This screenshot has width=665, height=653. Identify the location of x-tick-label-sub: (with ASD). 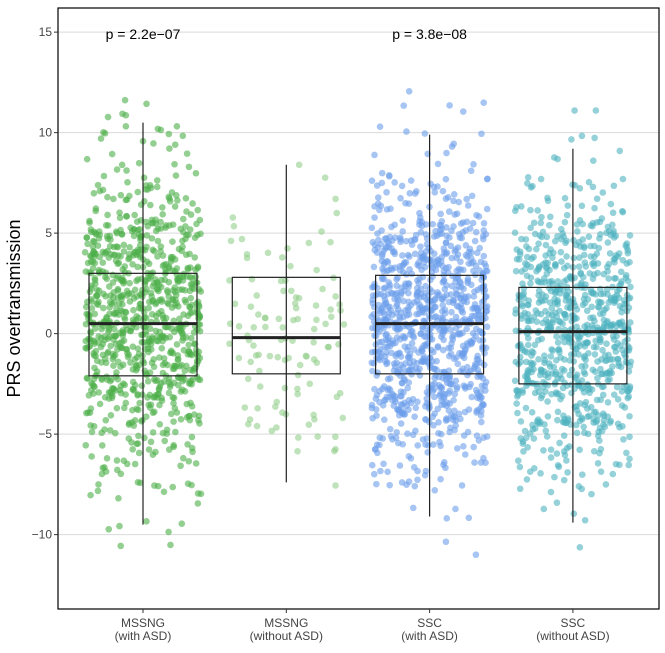
(429, 636).